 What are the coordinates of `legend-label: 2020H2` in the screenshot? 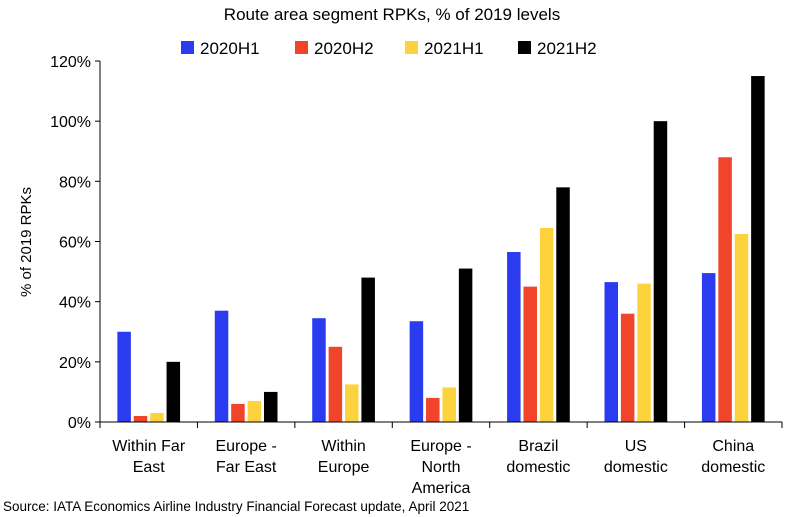 It's located at (344, 48).